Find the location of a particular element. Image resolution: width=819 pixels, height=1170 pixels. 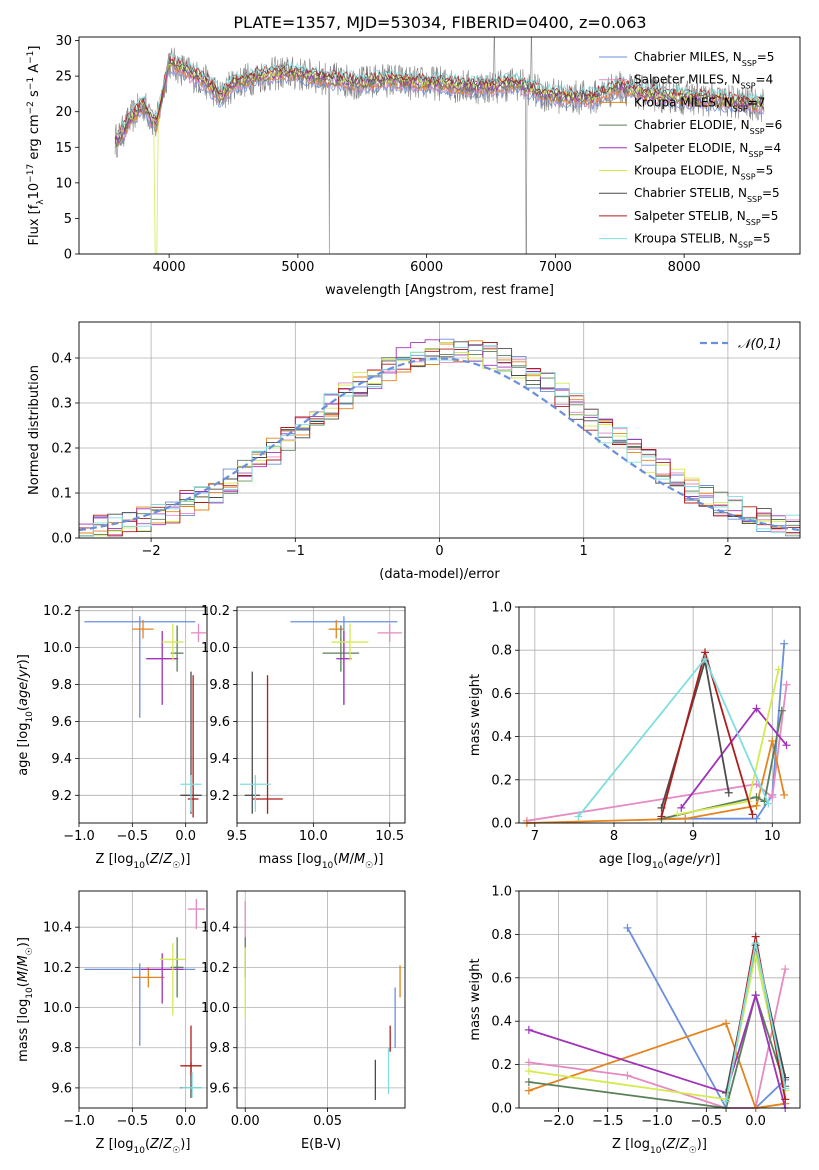

frame-weight_vs_Z is located at coordinates (659, 999).